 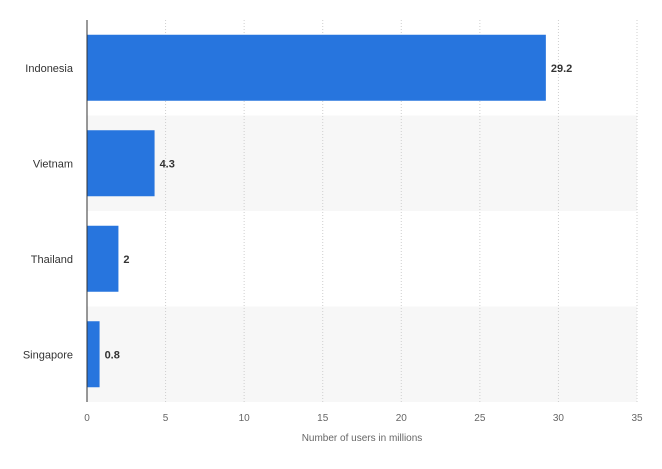 What do you see at coordinates (112, 355) in the screenshot?
I see `value-label-singapore: 0.8` at bounding box center [112, 355].